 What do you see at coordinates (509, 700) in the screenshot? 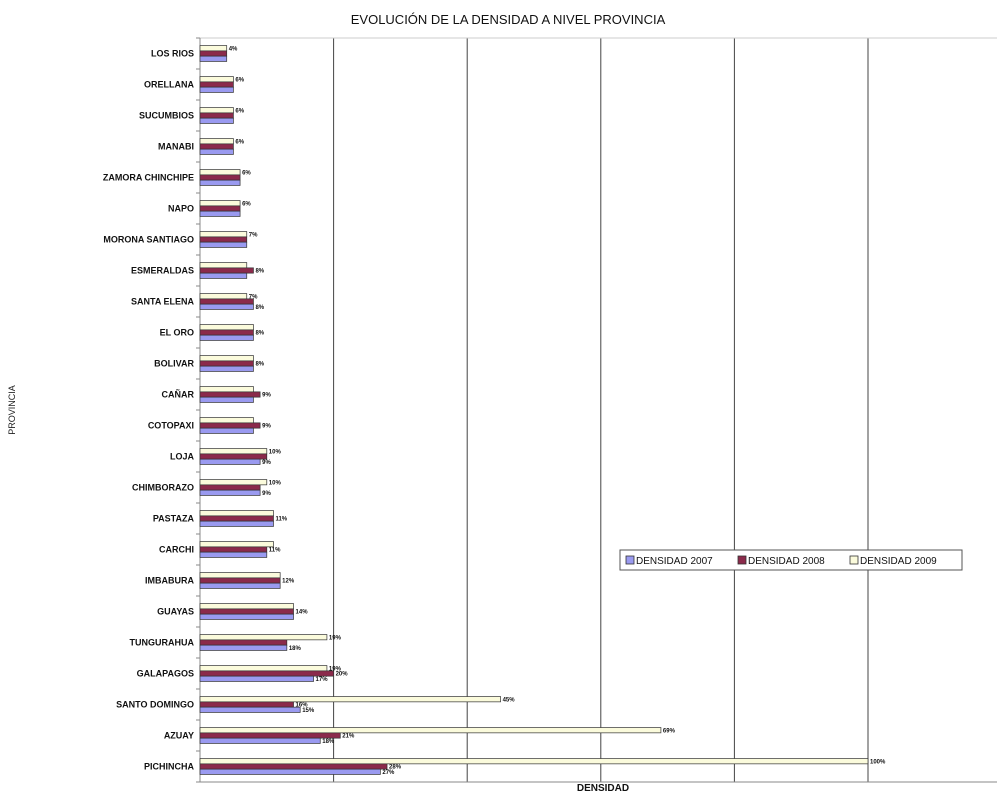
I see `data-label: 45%` at bounding box center [509, 700].